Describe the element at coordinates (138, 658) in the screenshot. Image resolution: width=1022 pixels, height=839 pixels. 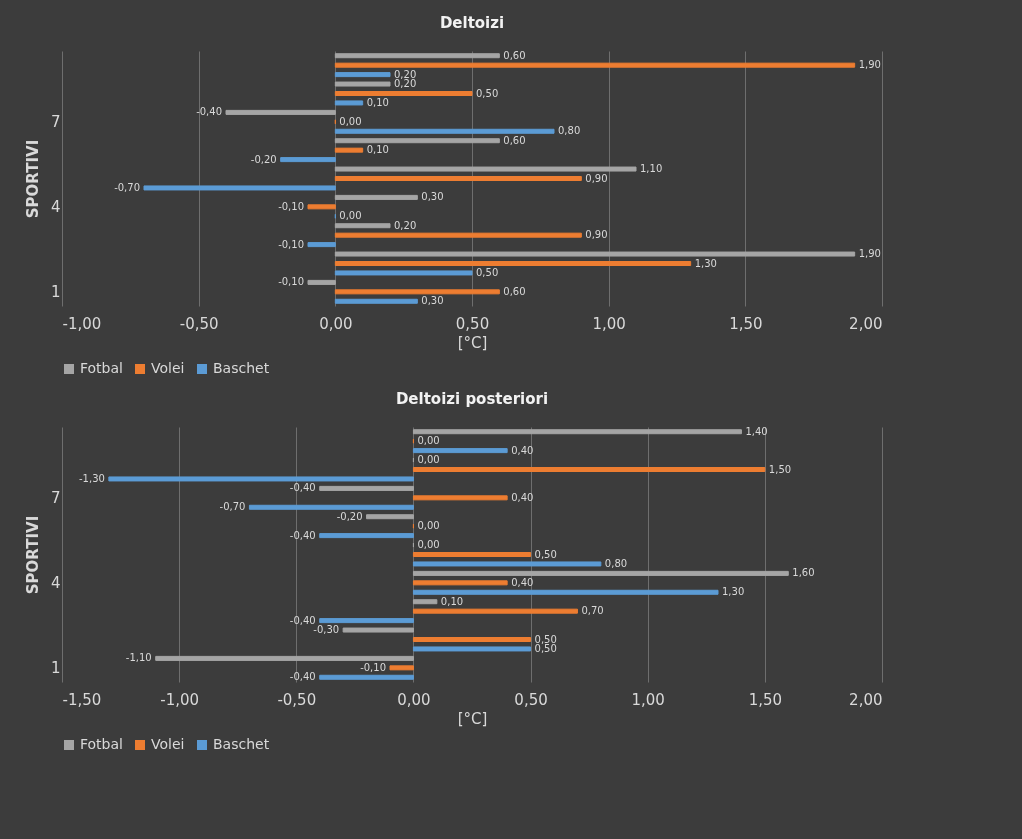
I see `data-label: -1,10` at that location.